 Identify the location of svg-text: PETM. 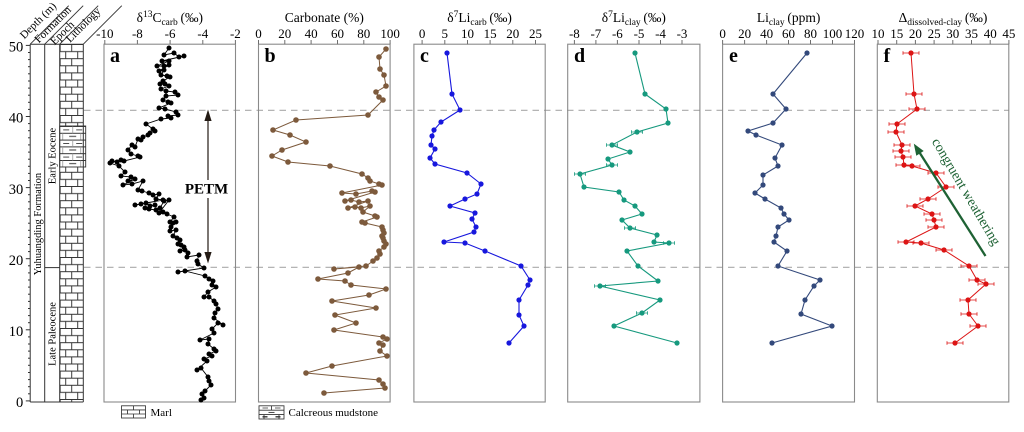
(206, 190).